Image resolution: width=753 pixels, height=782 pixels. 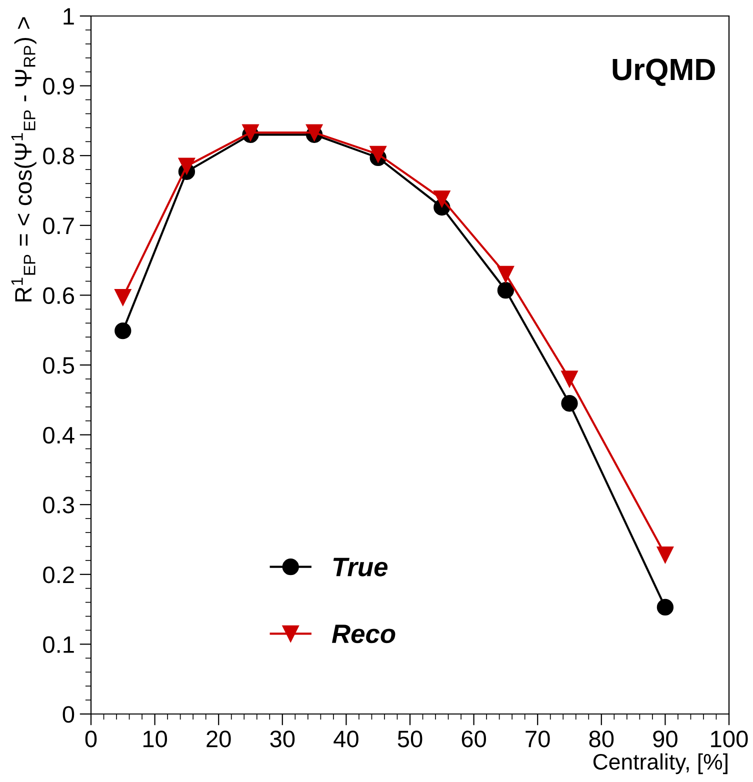 I want to click on x-tick-label: 80, so click(x=601, y=739).